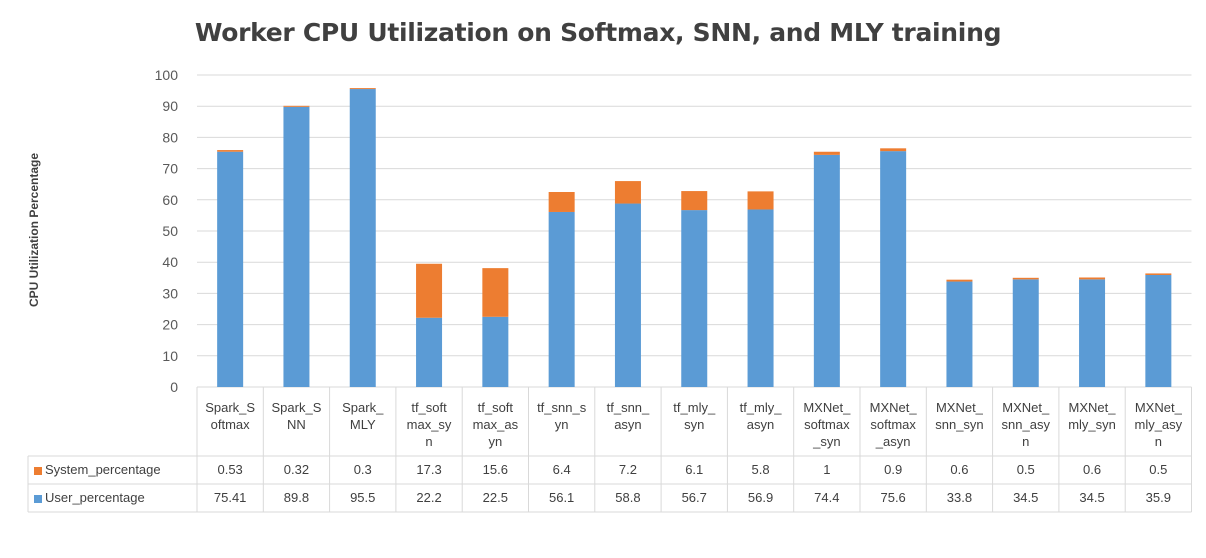  What do you see at coordinates (495, 469) in the screenshot?
I see `data-label: 15.6` at bounding box center [495, 469].